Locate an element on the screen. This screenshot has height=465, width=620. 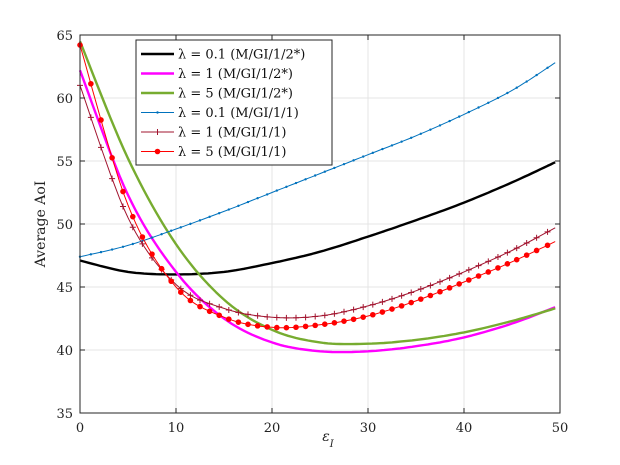
legend-label-2: λ = 1 (M/GI/1/2*) is located at coordinates (235, 74).